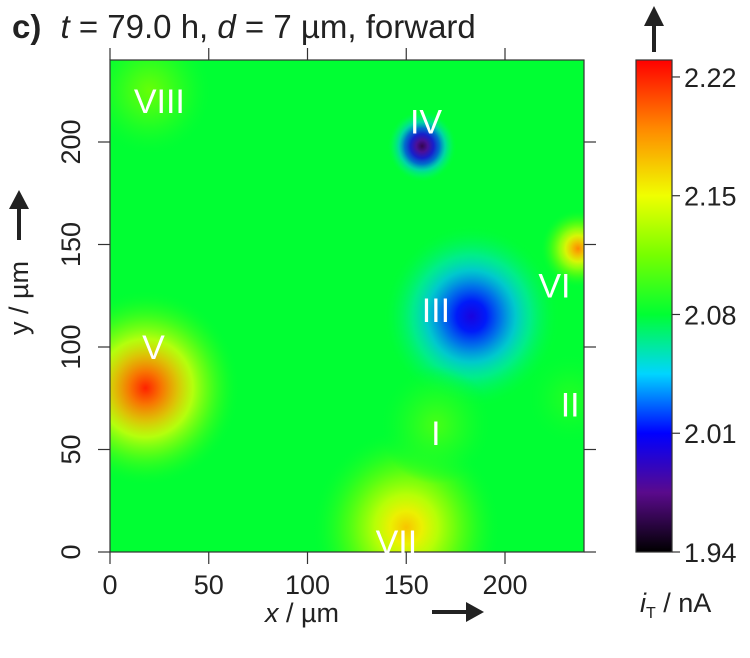  I want to click on colorbar-tick-label: 2.22, so click(710, 78).